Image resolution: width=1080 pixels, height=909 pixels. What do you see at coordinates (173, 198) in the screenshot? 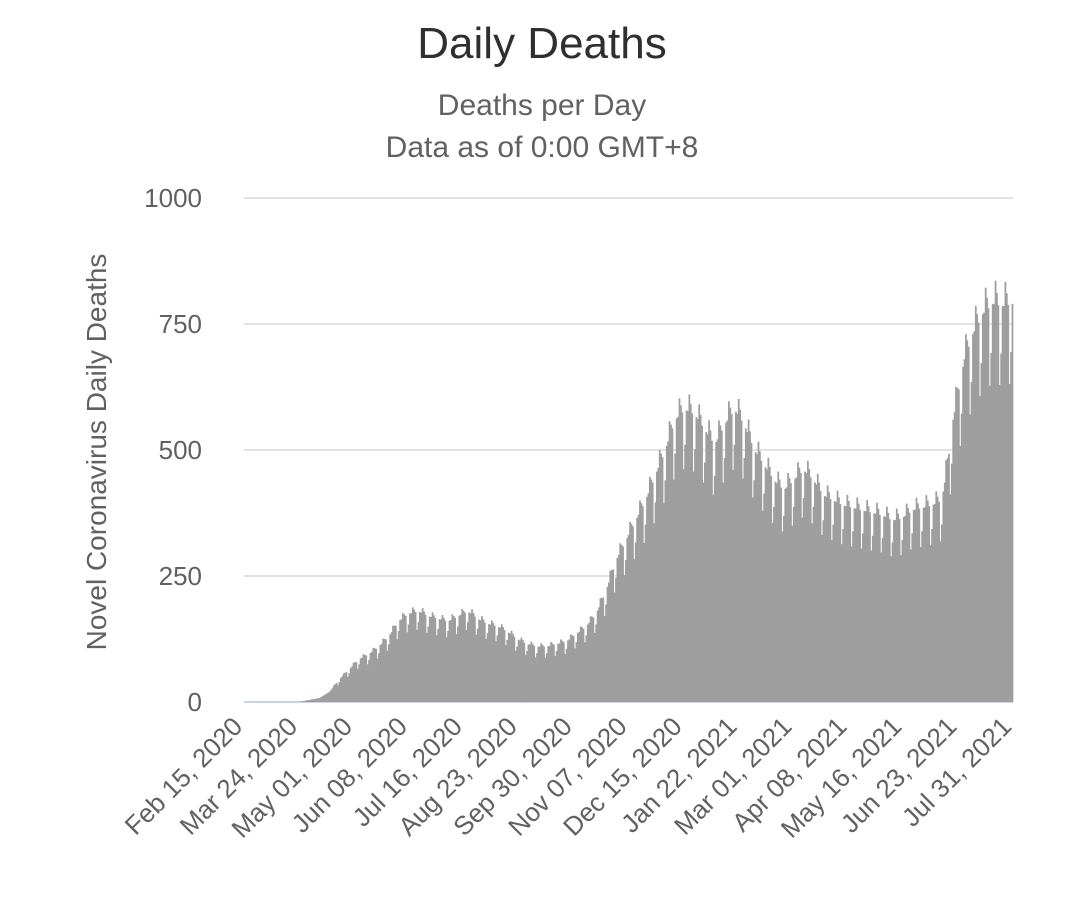
I see `y-tick-label: 1000` at bounding box center [173, 198].